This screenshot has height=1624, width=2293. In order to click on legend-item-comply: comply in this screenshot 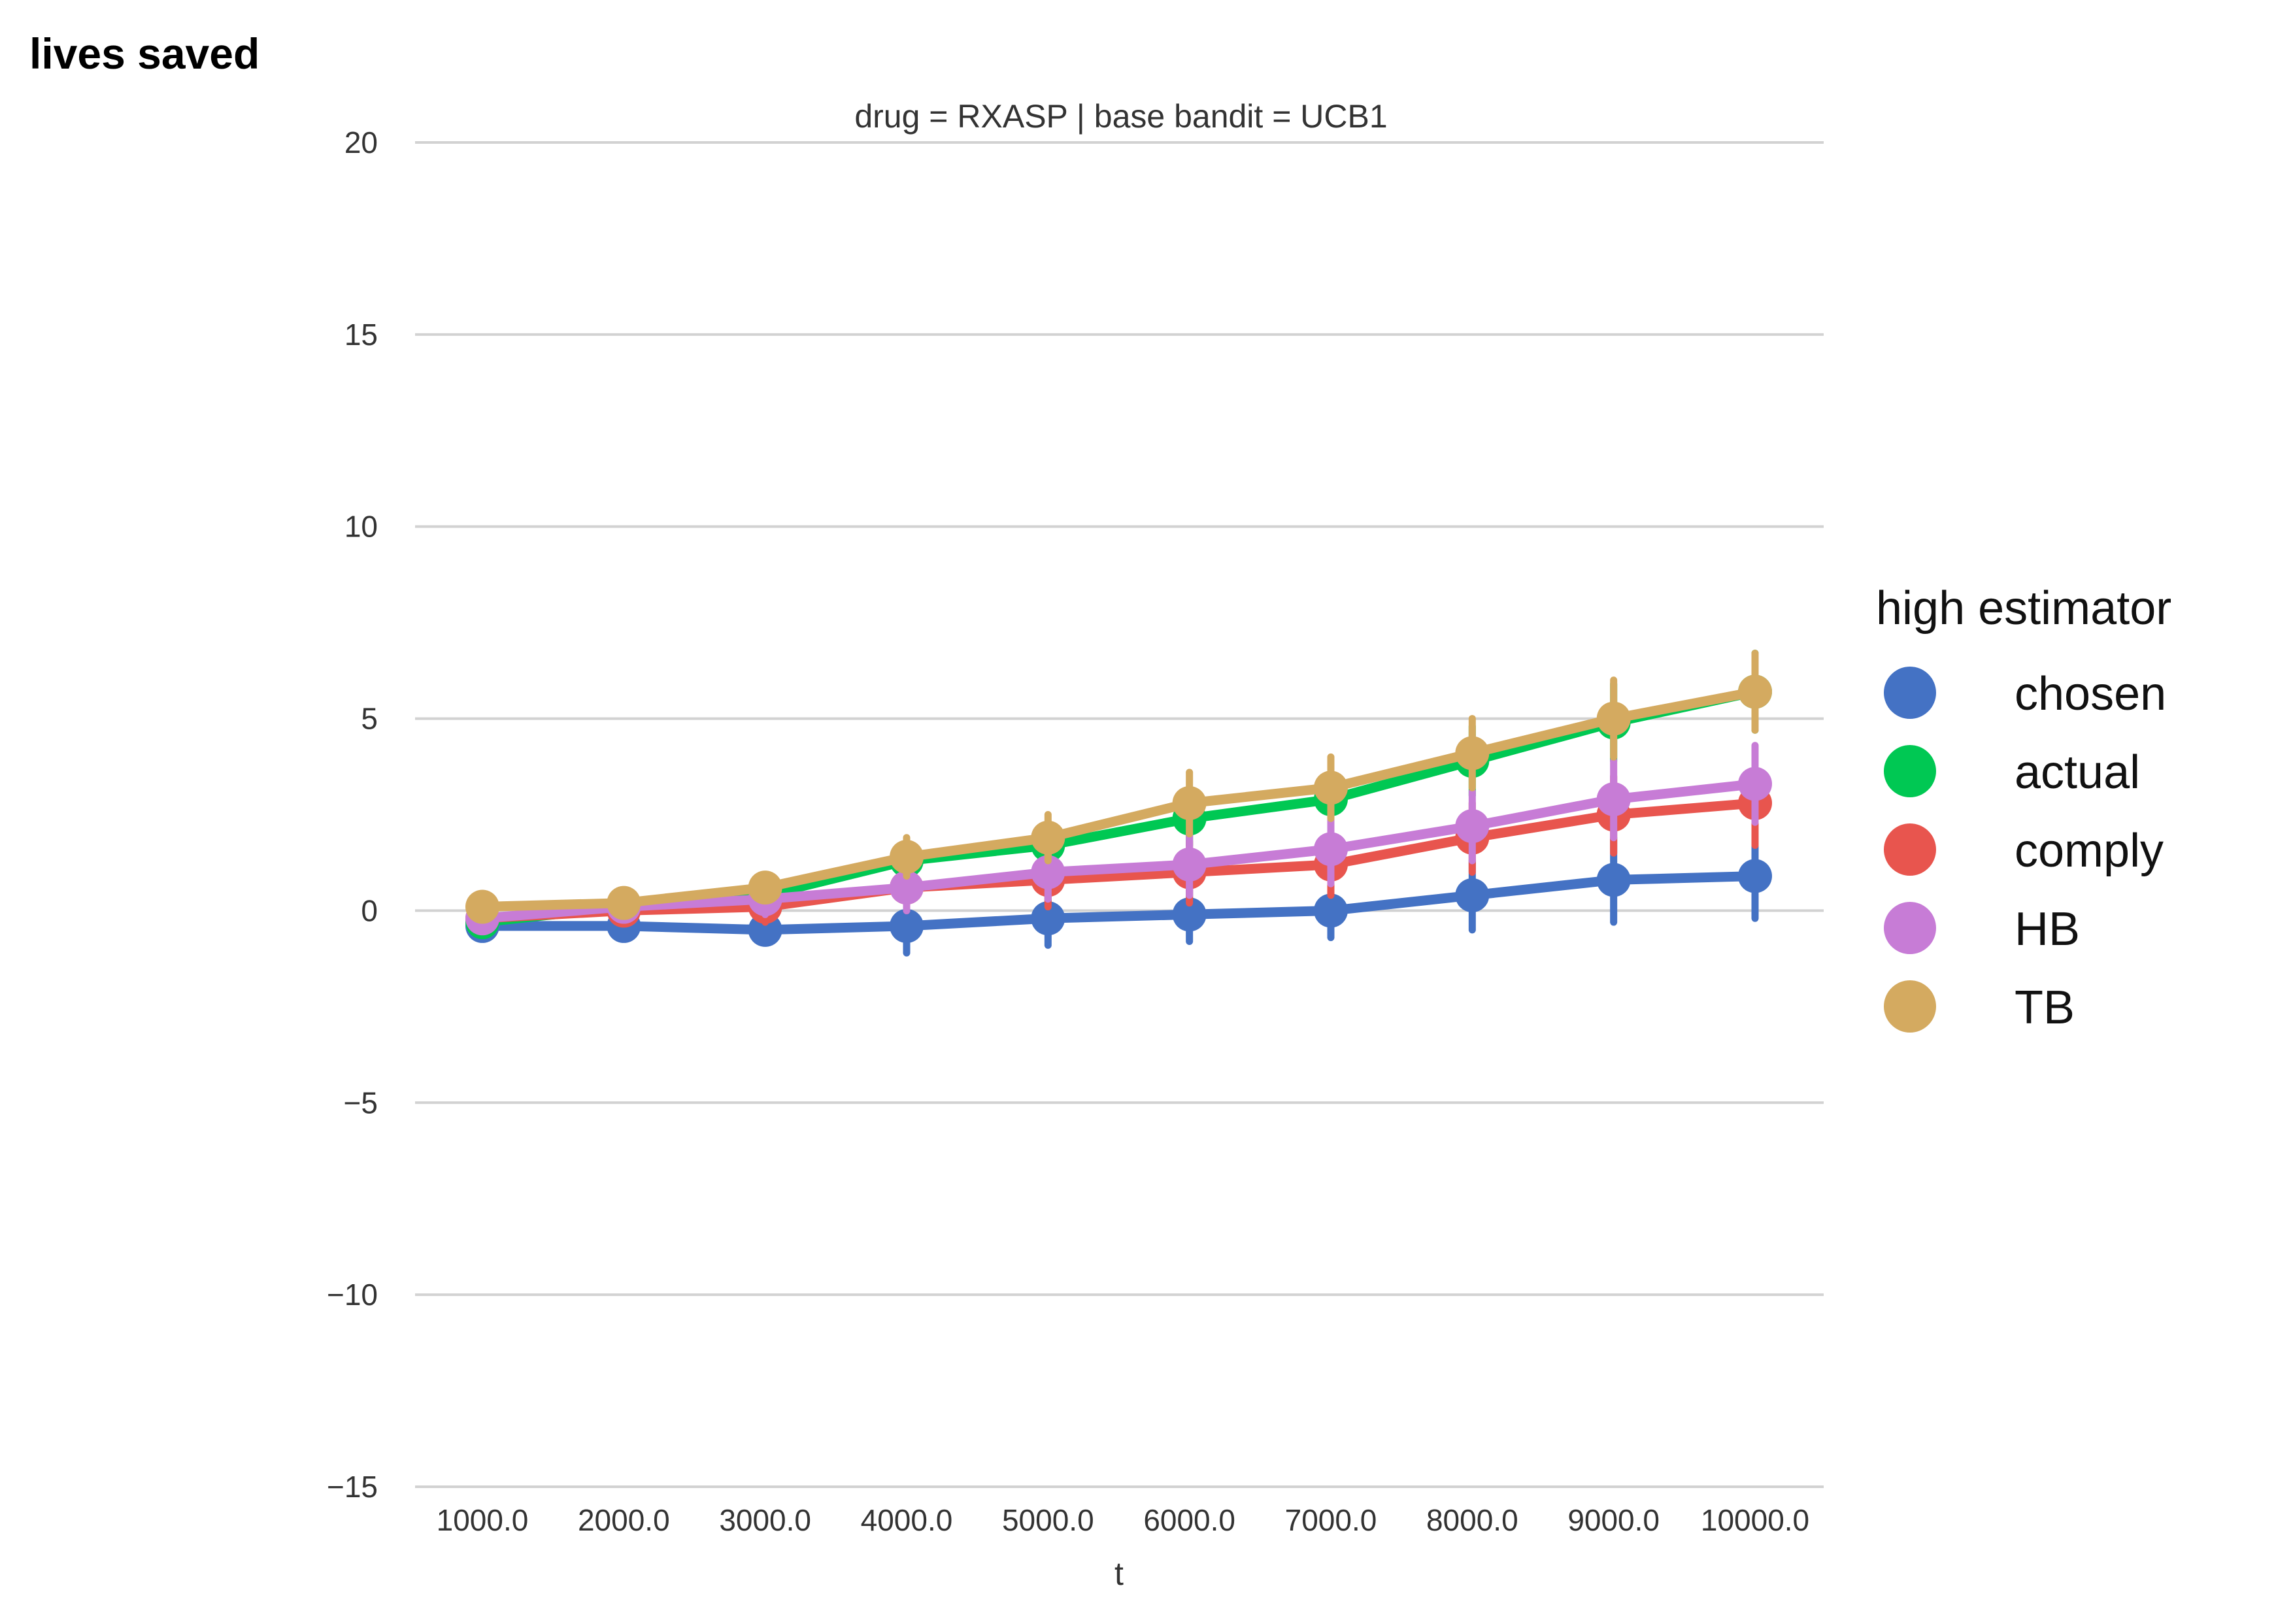, I will do `click(2024, 850)`.